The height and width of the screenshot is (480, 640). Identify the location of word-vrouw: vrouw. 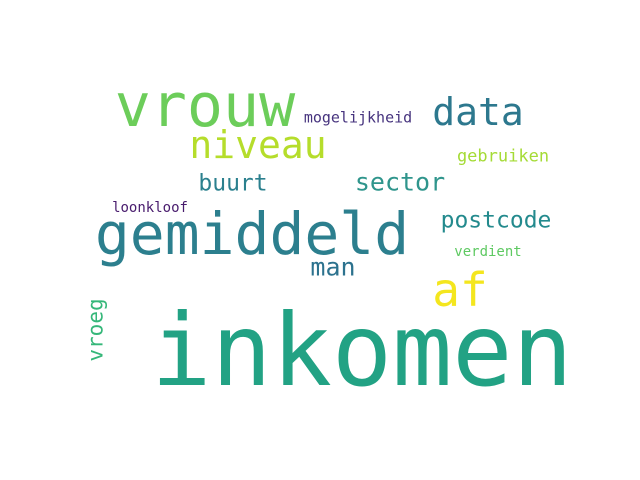
(205, 106).